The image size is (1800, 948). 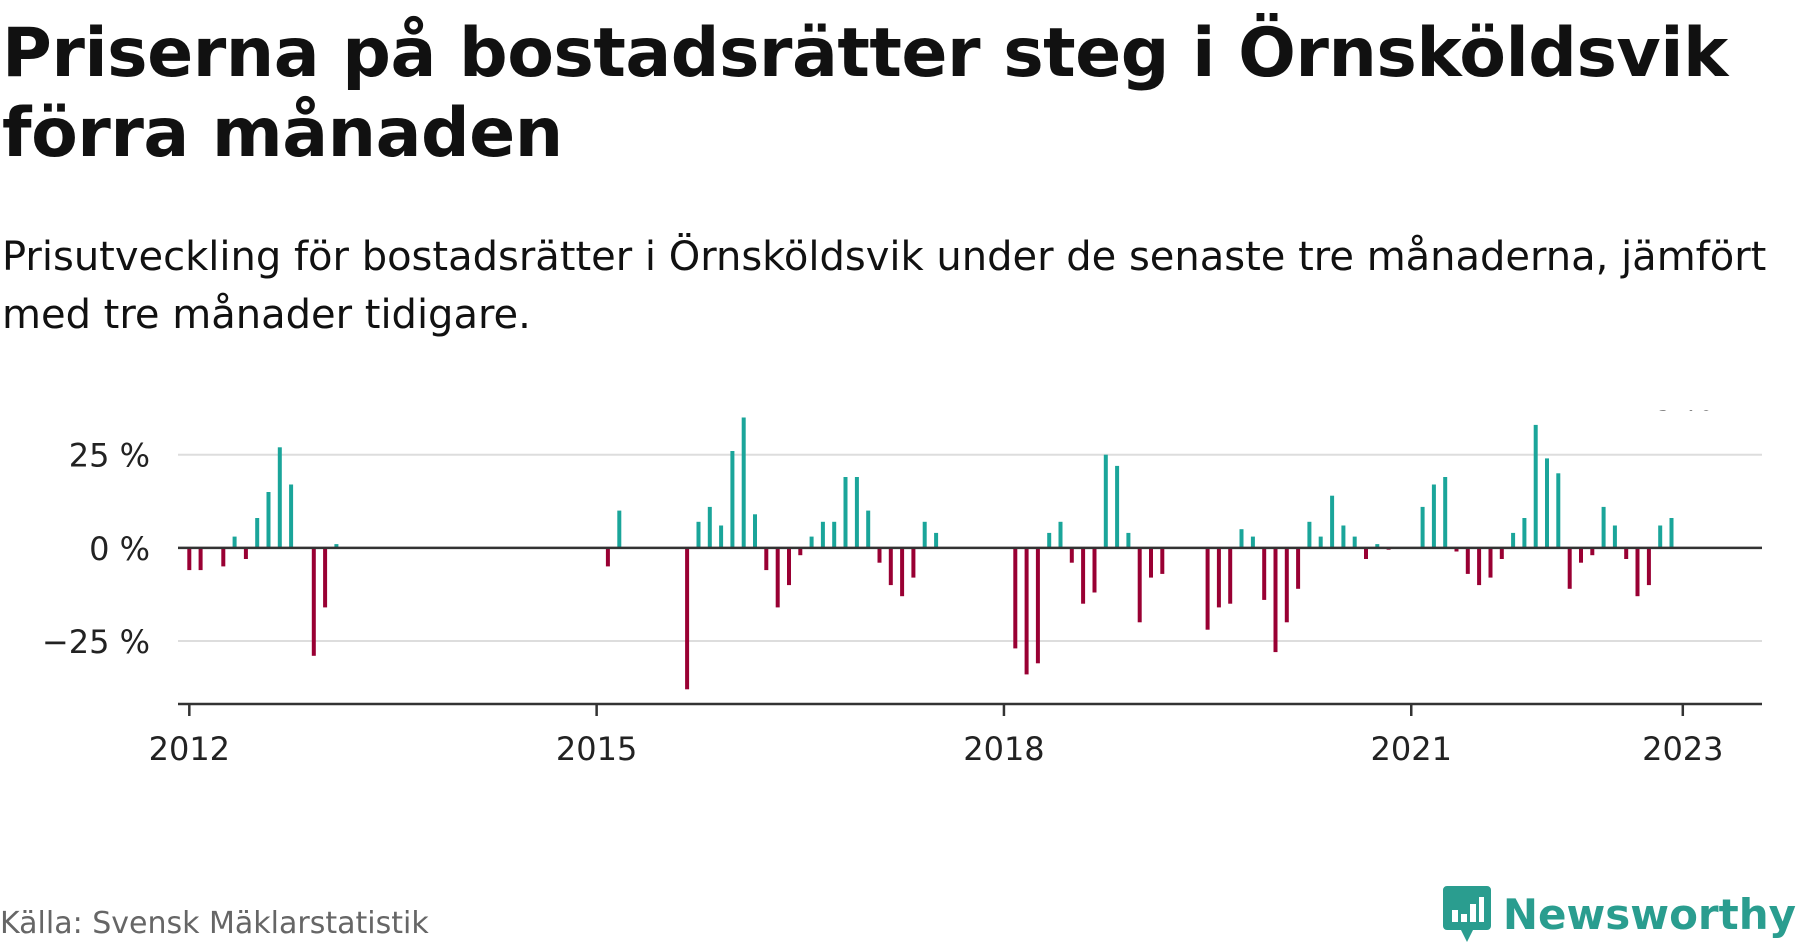 What do you see at coordinates (119, 549) in the screenshot?
I see `y-tick-label: 0 %` at bounding box center [119, 549].